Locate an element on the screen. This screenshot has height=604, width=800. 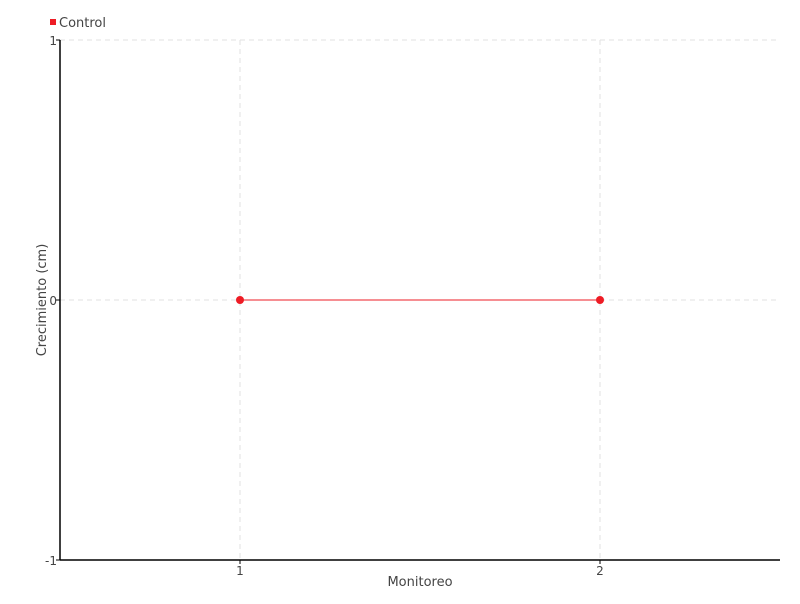
legend: Control is located at coordinates (78, 23).